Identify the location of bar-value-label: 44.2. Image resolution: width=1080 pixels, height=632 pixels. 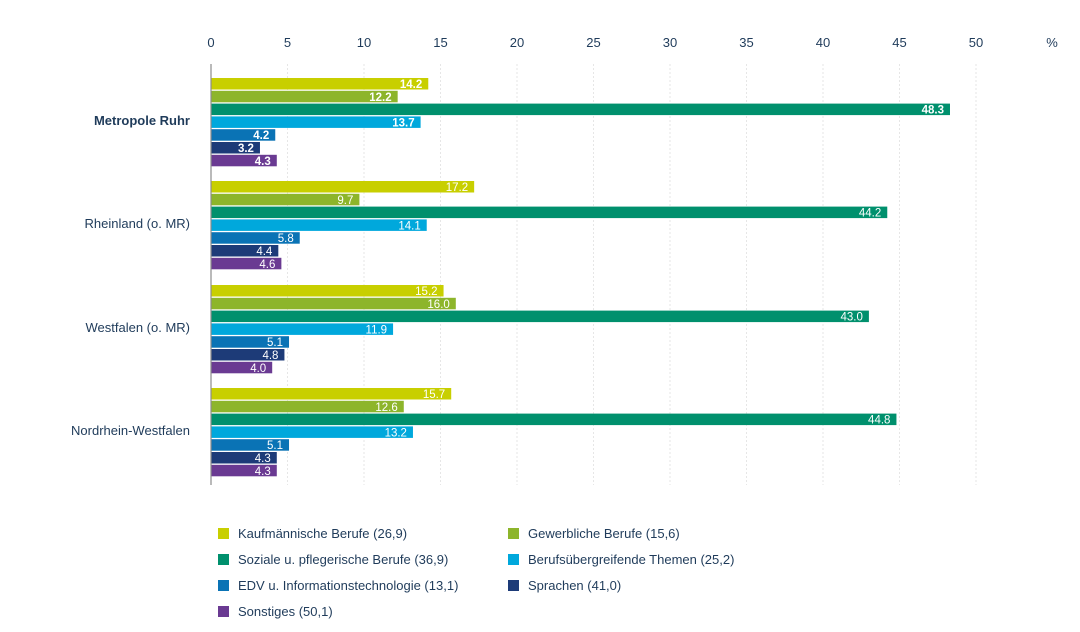
(870, 214).